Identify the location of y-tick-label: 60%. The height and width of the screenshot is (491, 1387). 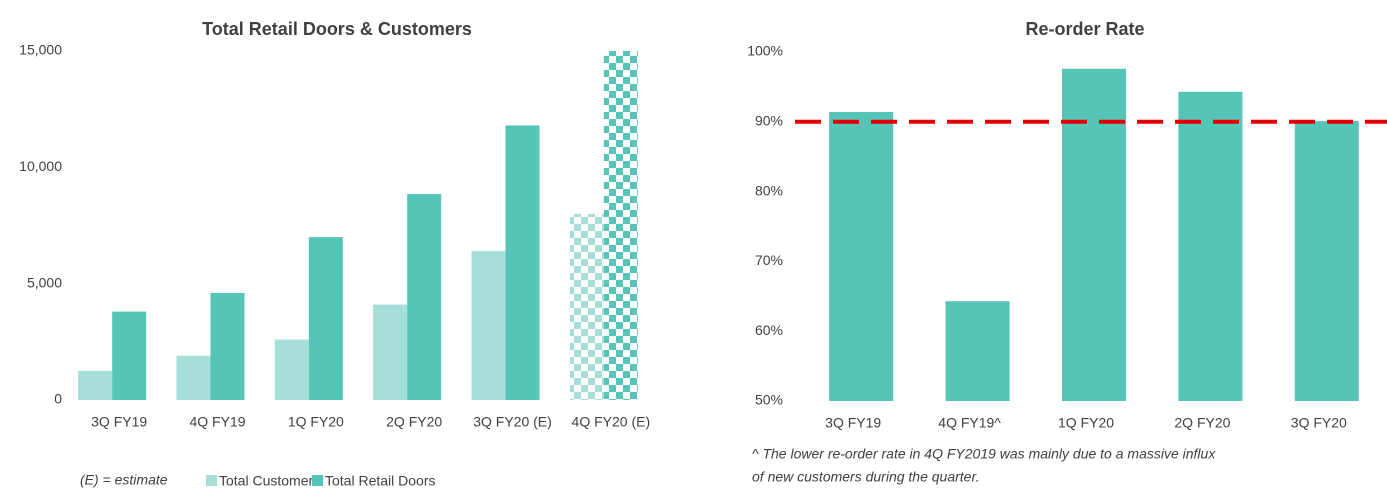
(769, 330).